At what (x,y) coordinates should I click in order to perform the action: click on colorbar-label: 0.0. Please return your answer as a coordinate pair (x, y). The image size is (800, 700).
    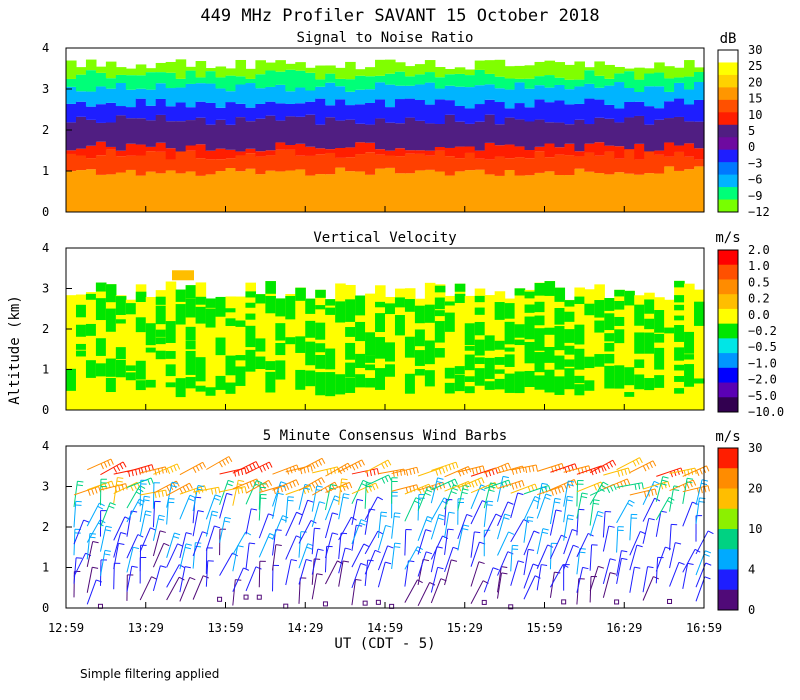
    Looking at the image, I should click on (759, 315).